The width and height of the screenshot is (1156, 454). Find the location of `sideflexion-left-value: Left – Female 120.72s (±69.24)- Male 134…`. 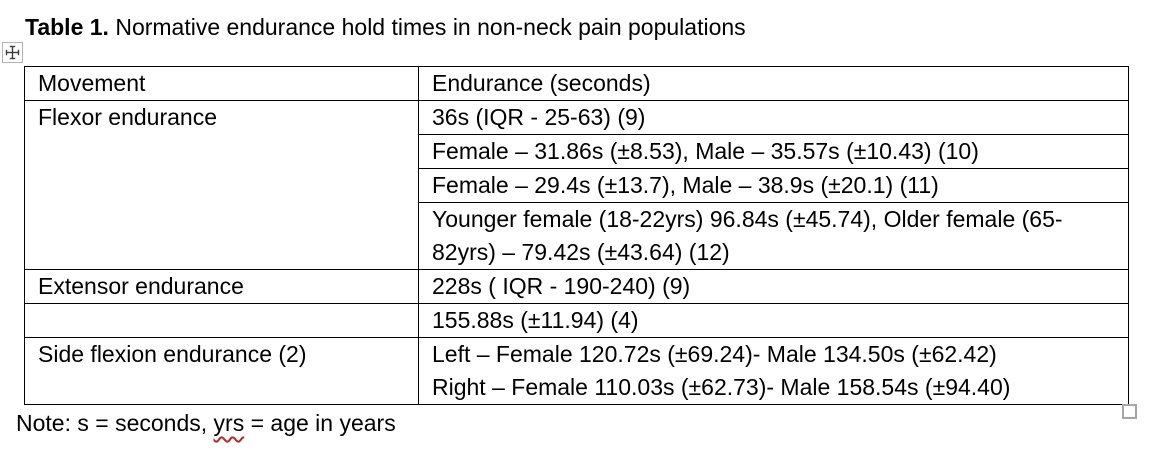

sideflexion-left-value: Left – Female 120.72s (±69.24)- Male 134… is located at coordinates (714, 354).